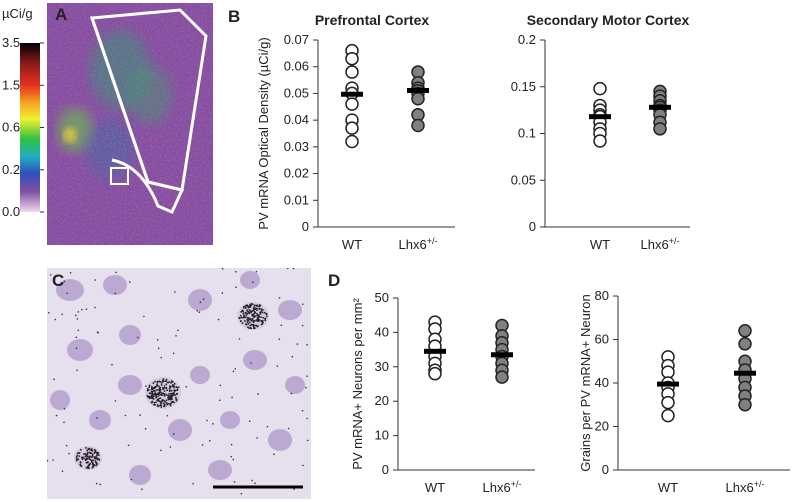 This screenshot has width=800, height=502. I want to click on y-tick-label: 10, so click(382, 435).